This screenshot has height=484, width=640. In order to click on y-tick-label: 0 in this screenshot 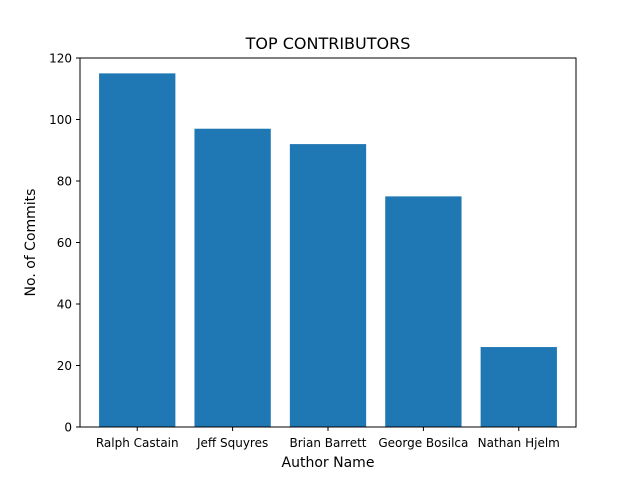, I will do `click(68, 428)`.